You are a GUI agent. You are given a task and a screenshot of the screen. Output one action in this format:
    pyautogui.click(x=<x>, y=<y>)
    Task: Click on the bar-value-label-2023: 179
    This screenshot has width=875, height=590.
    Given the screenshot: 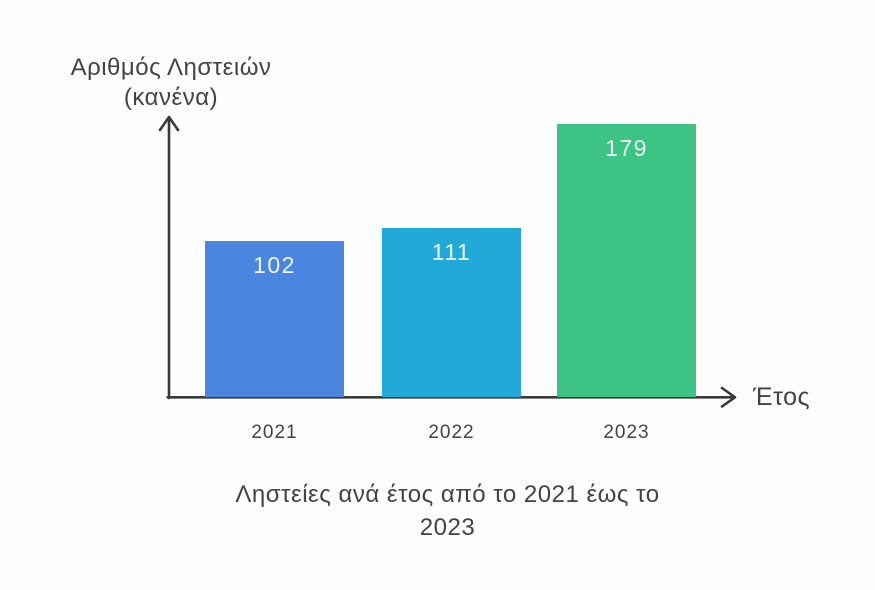 What is the action you would take?
    pyautogui.click(x=626, y=148)
    